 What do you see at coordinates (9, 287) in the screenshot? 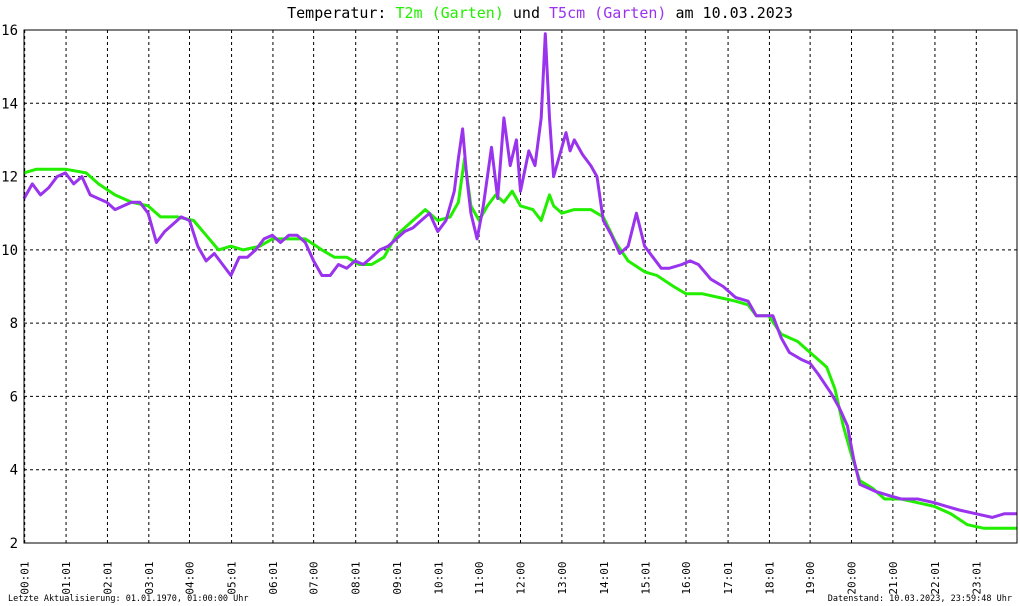
I see `y-tick-labels: 2 4 6 8 10 12 14 16` at bounding box center [9, 287].